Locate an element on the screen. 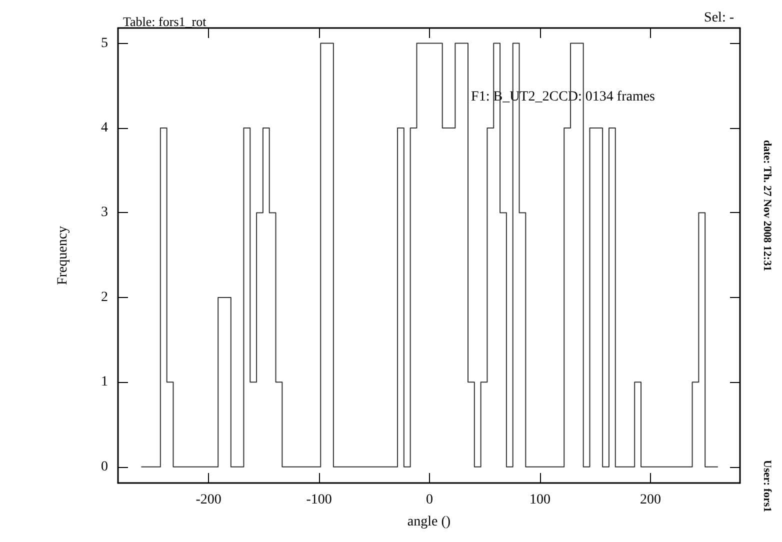 The height and width of the screenshot is (542, 782). text: User: fors1 is located at coordinates (767, 486).